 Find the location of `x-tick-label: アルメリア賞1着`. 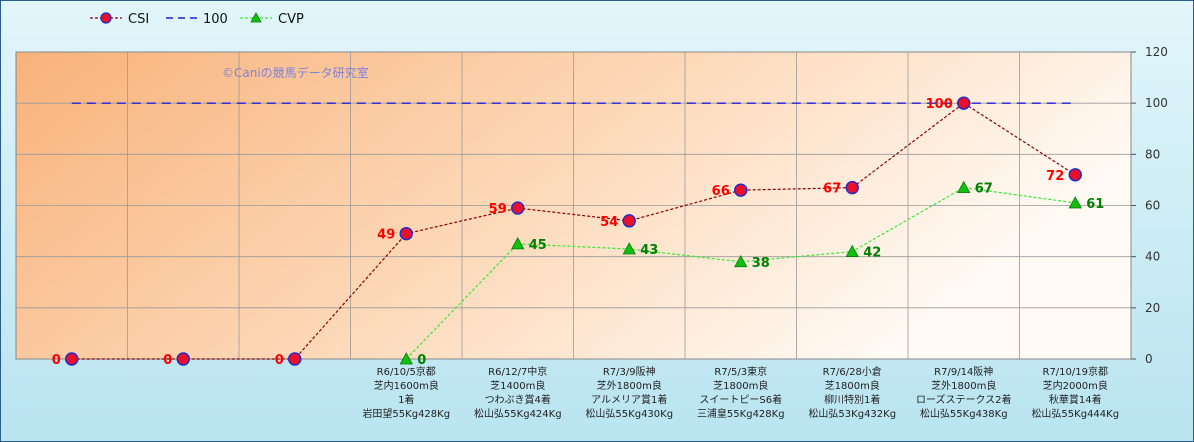

x-tick-label: アルメリア賞1着 is located at coordinates (629, 399).